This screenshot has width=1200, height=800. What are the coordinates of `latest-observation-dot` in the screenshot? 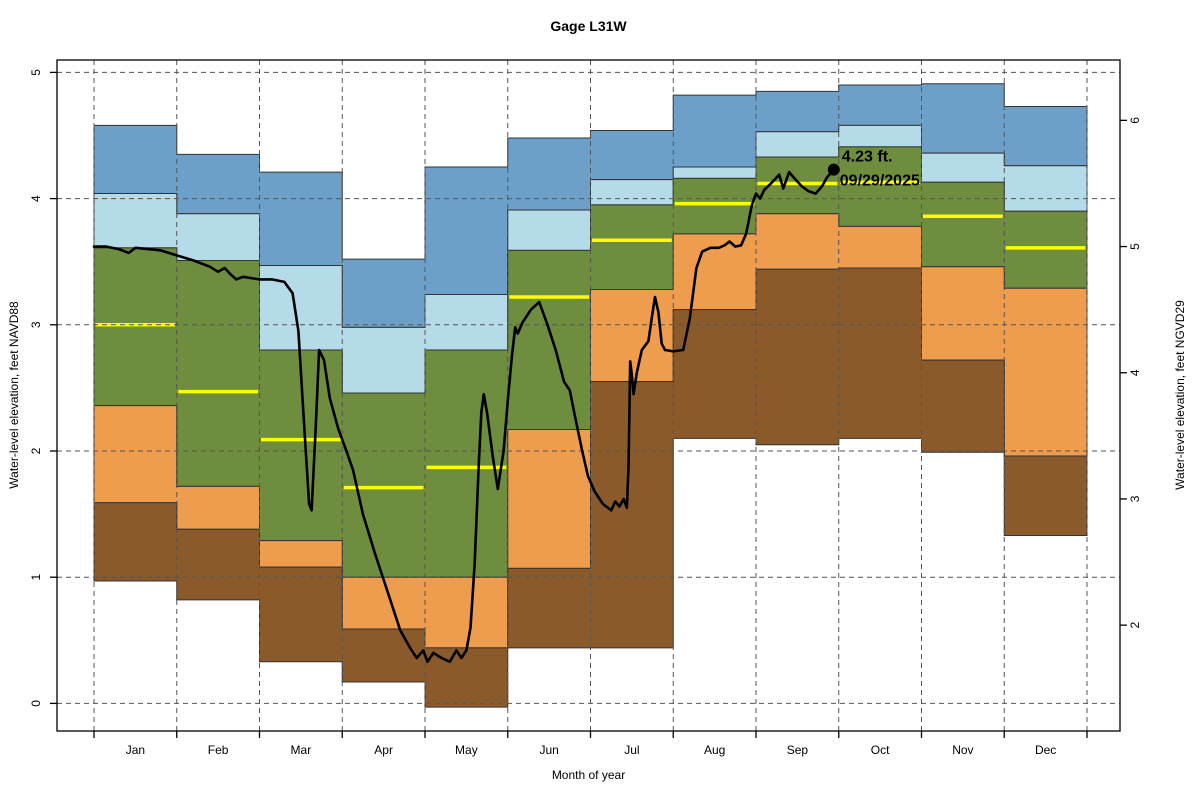 It's located at (833, 169).